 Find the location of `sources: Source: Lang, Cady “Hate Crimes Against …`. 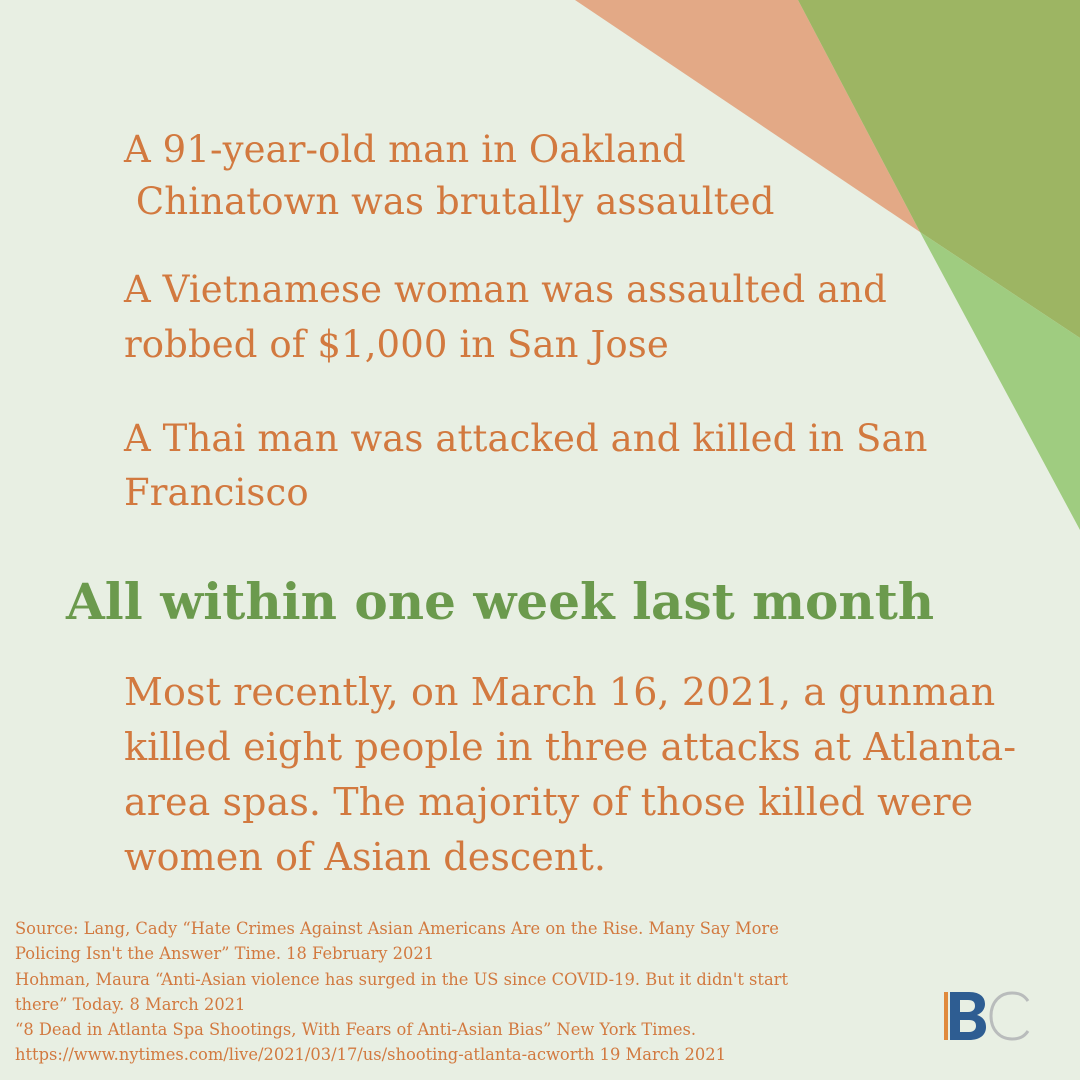

sources: Source: Lang, Cady “Hate Crimes Against … is located at coordinates (425, 992).